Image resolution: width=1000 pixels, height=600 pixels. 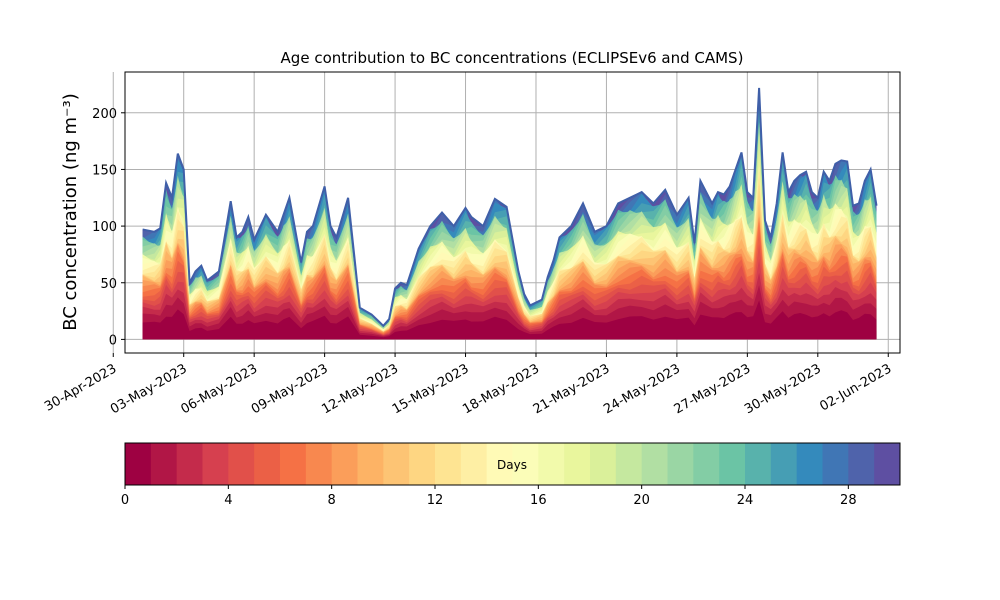 I want to click on colorbar-frame, so click(x=512, y=464).